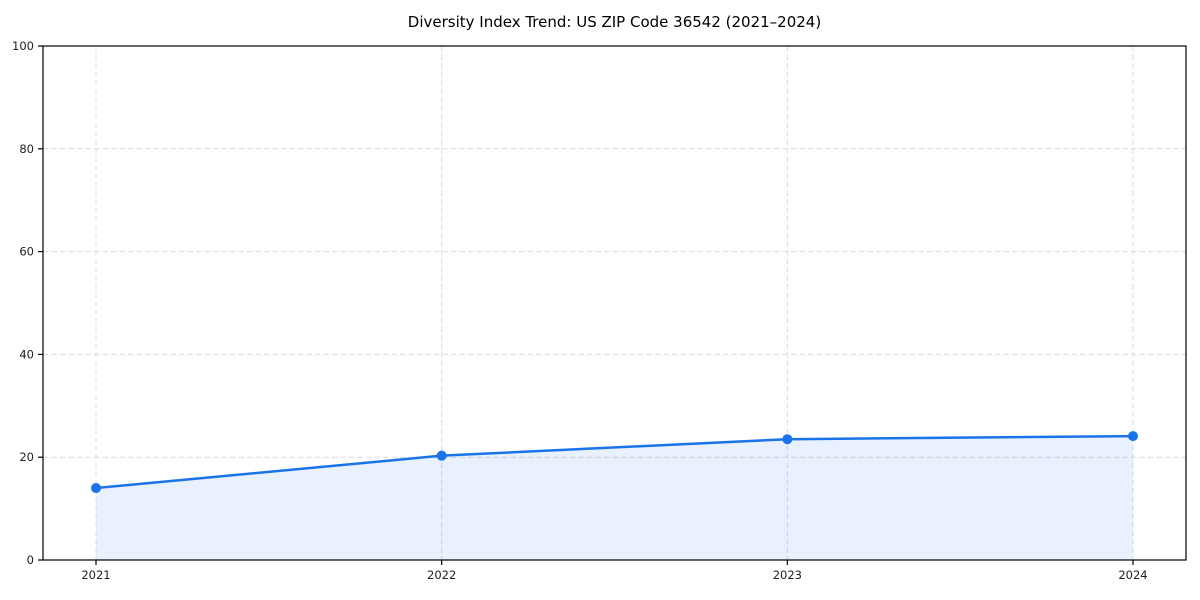 This screenshot has width=1200, height=600. I want to click on y-tick-label: 60, so click(26, 252).